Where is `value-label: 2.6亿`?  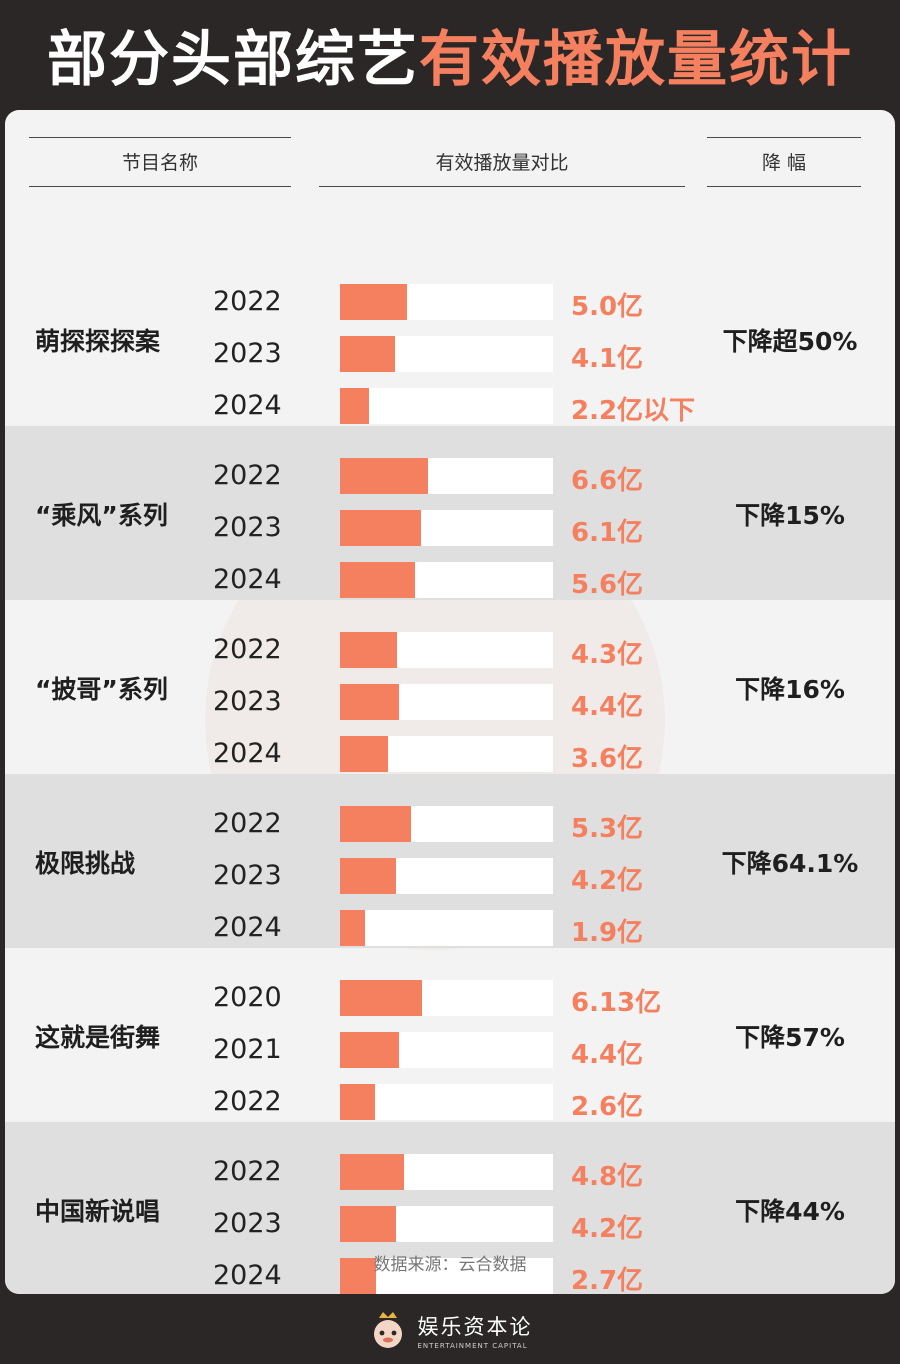 value-label: 2.6亿 is located at coordinates (607, 1107).